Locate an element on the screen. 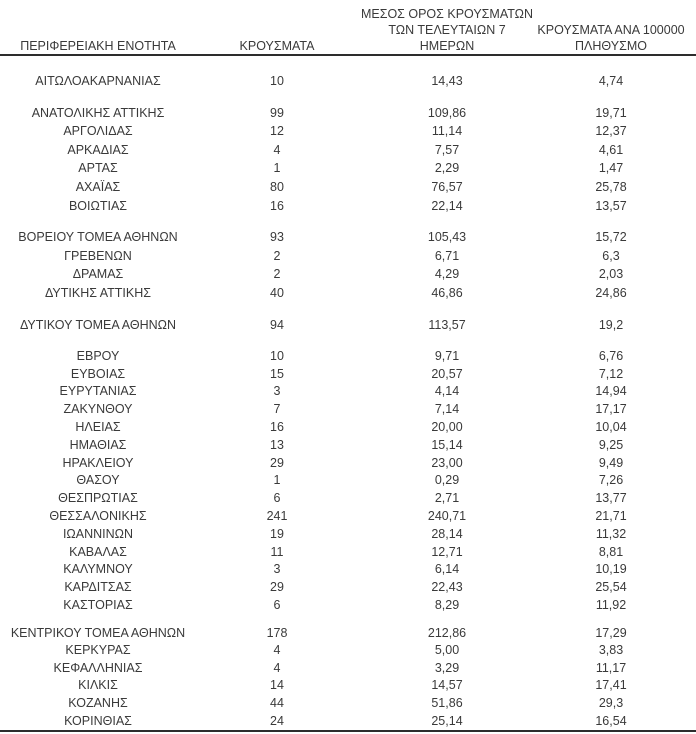  per-100k-cell: 12,37 is located at coordinates (611, 131).